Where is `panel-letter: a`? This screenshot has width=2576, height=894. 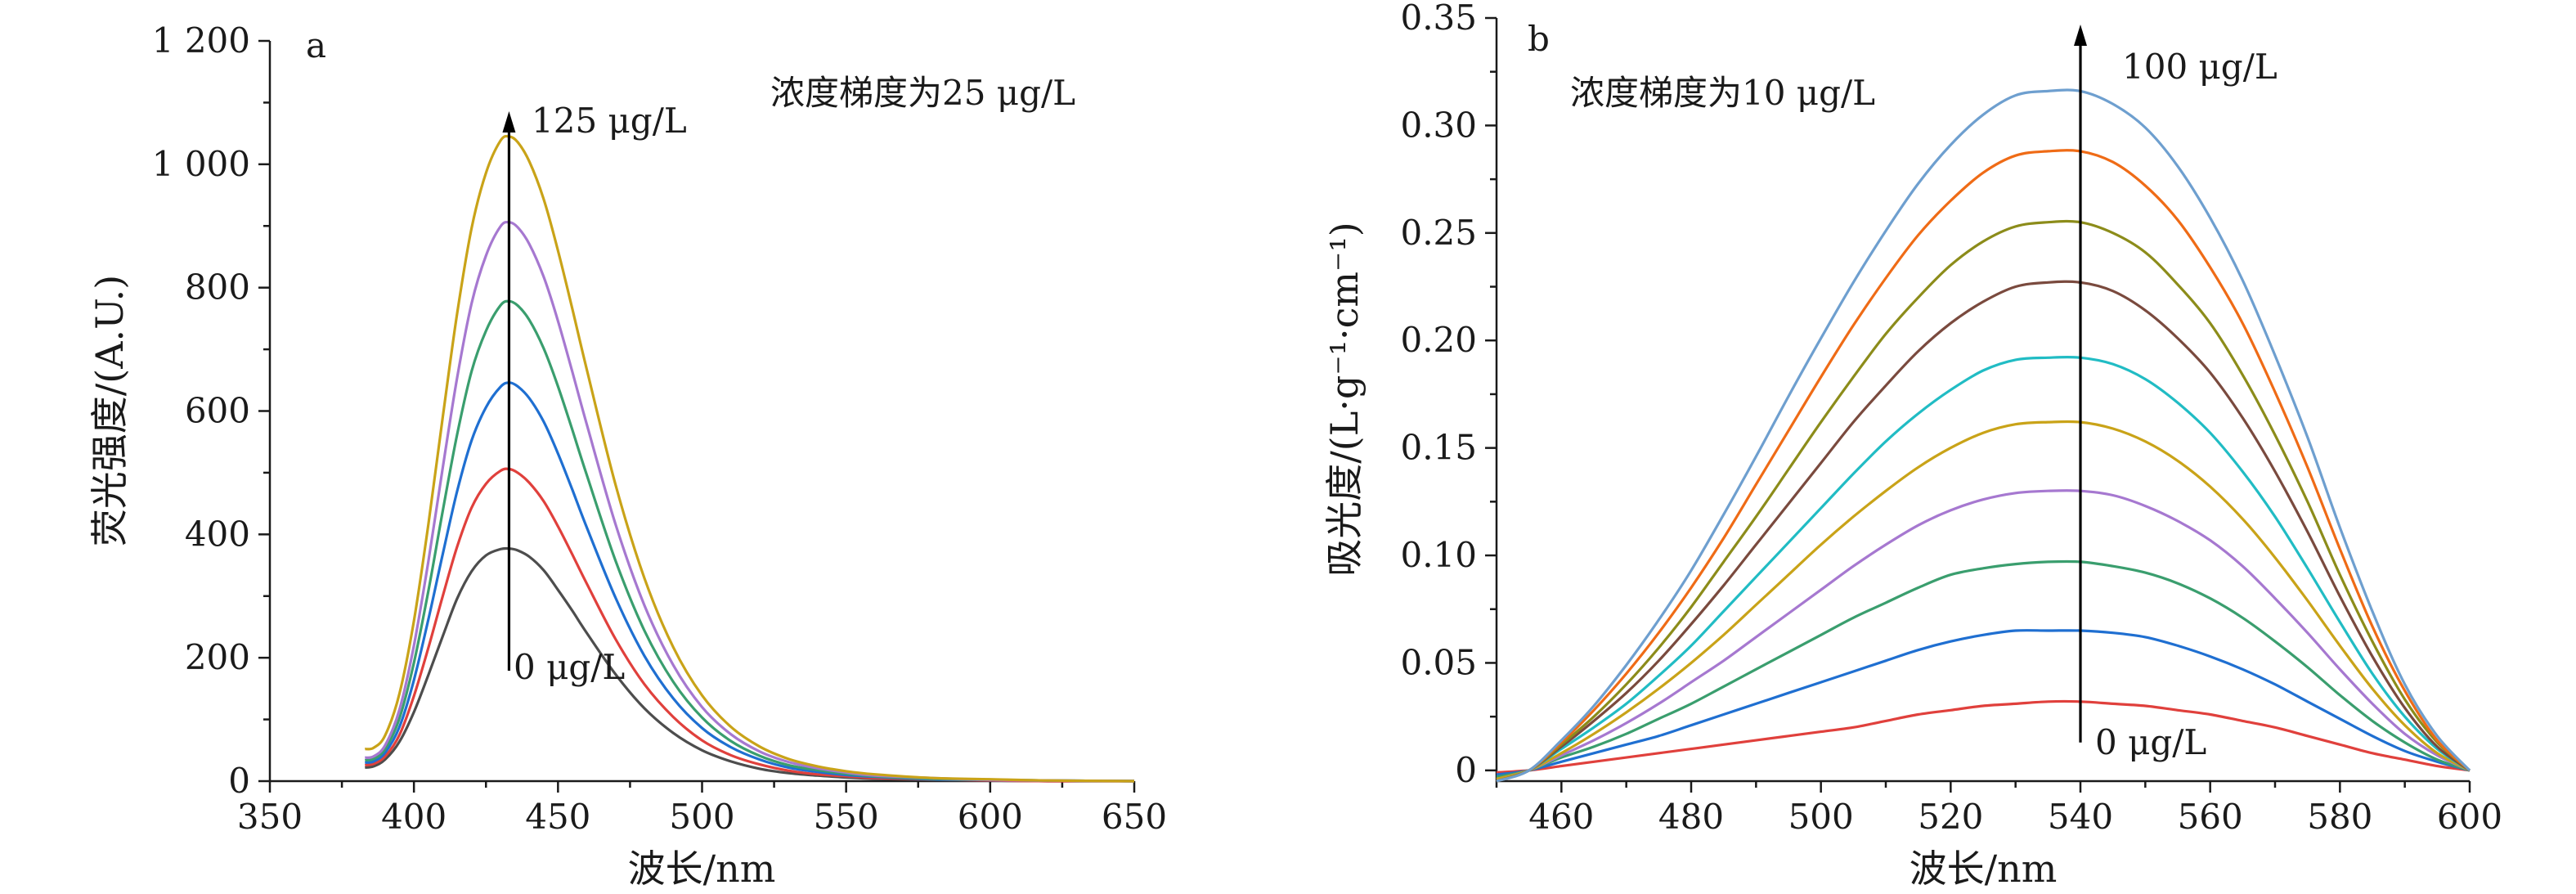 panel-letter: a is located at coordinates (316, 45).